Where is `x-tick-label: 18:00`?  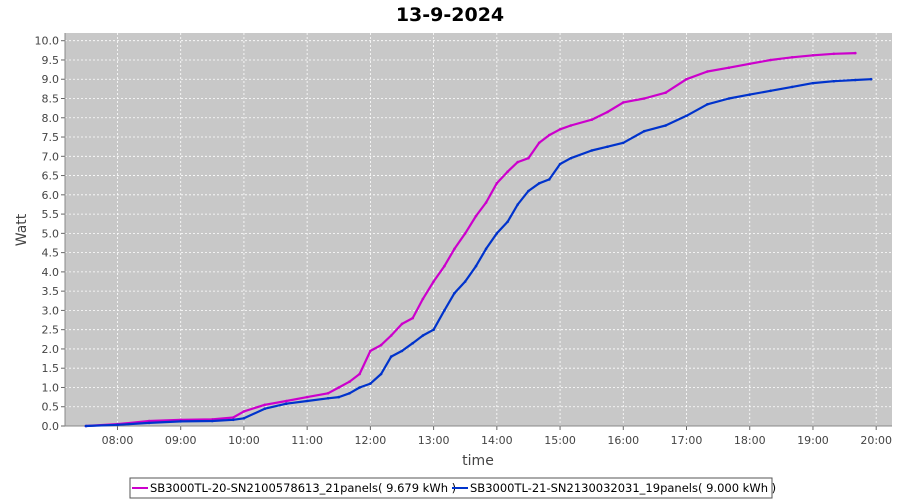 x-tick-label: 18:00 is located at coordinates (750, 440).